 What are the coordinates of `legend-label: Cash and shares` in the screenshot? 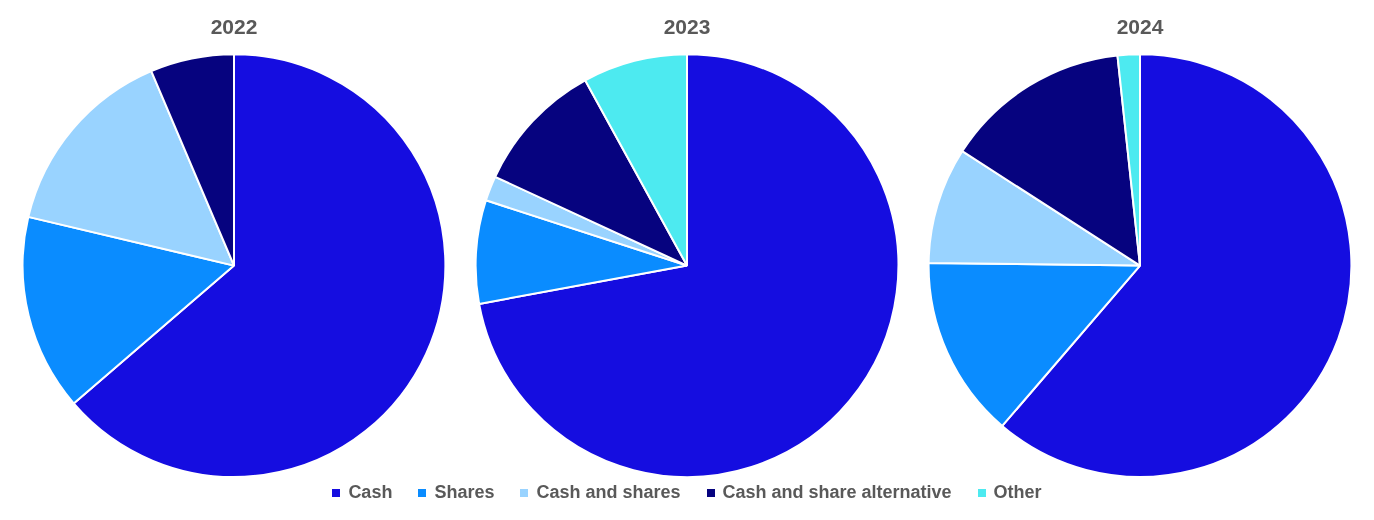 It's located at (608, 492).